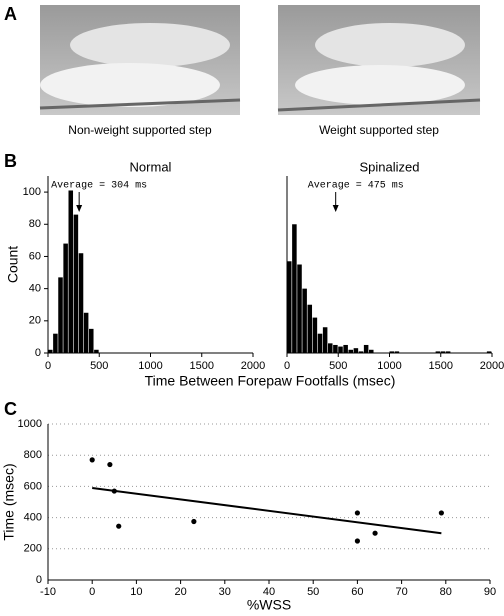 The width and height of the screenshot is (504, 616). I want to click on panel-label: C, so click(10, 409).